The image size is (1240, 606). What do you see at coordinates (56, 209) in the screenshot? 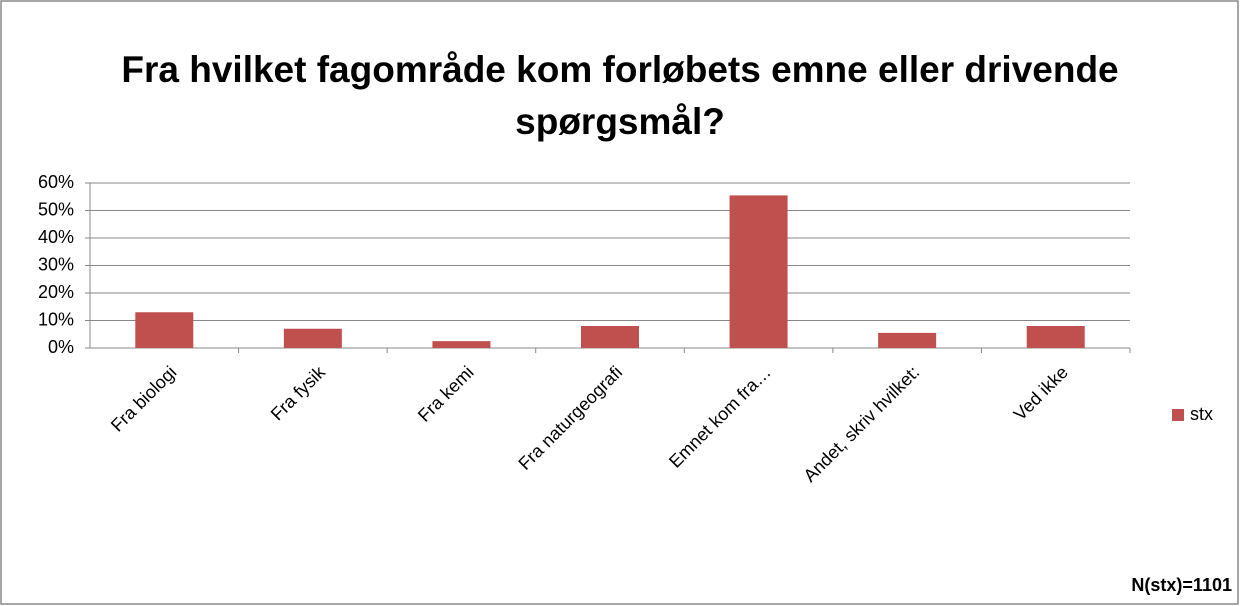
I see `y-tick-label: 50%` at bounding box center [56, 209].